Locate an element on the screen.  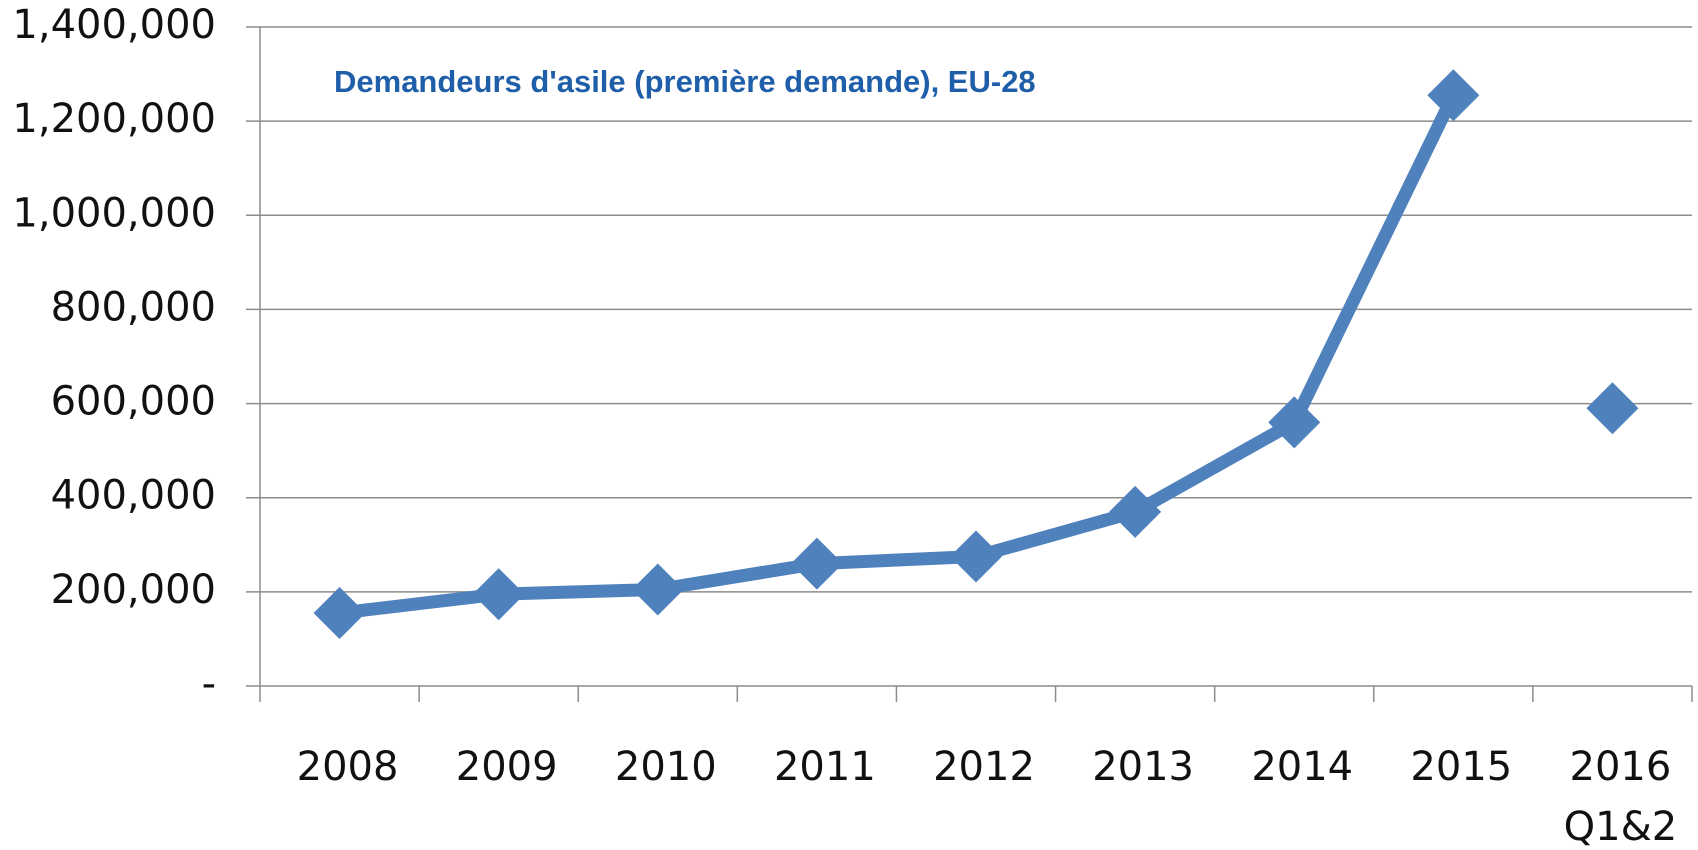
x-tick-label: 2010 is located at coordinates (666, 767).